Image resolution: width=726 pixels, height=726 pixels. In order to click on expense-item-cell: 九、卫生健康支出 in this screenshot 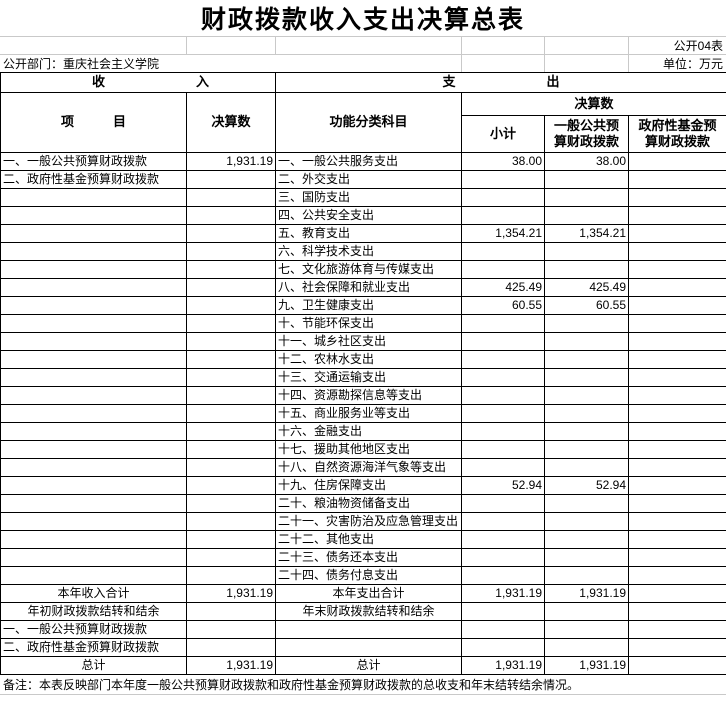, I will do `click(369, 305)`.